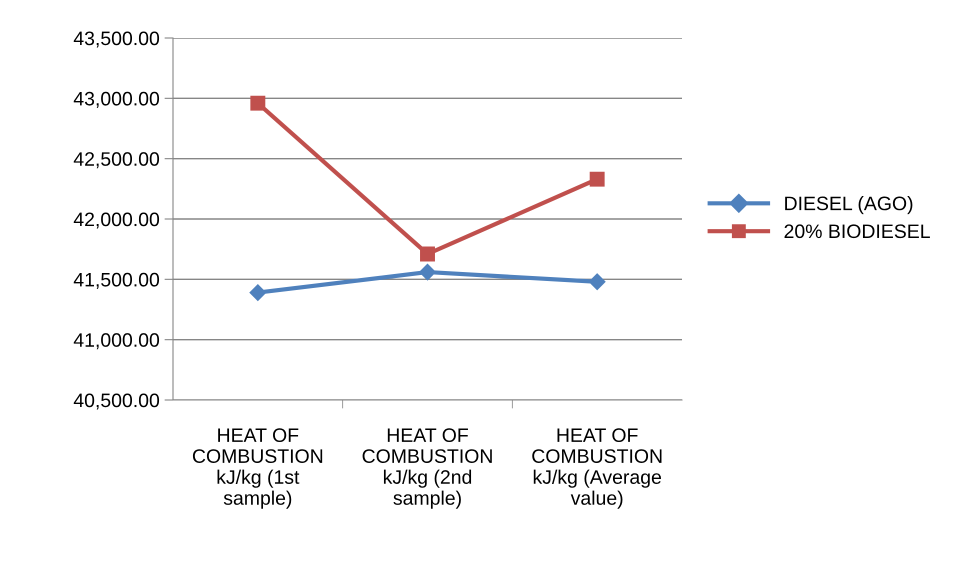  I want to click on x-tick-label: HEAT OF COMBUSTION kJ/kg (1st sample), so click(257, 468).